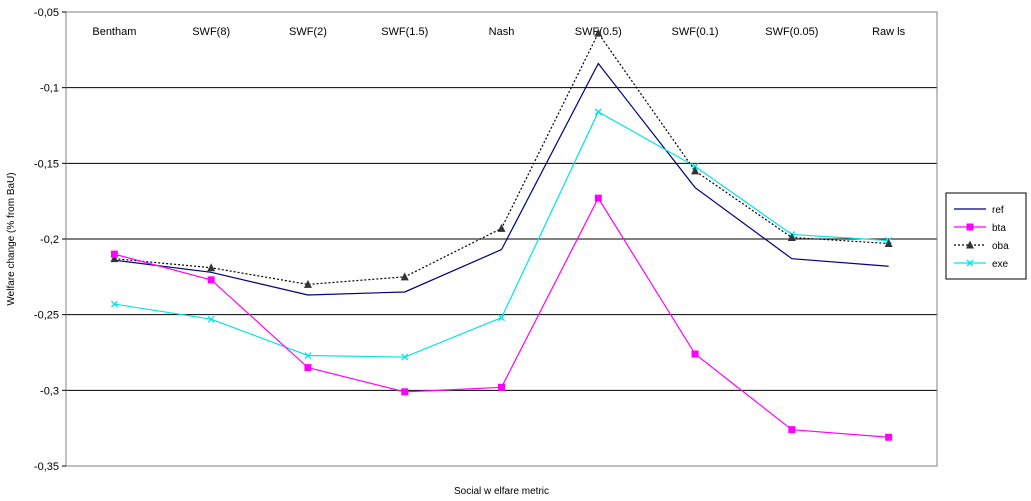  Describe the element at coordinates (49, 89) in the screenshot. I see `y-tick-label: -0,1` at that location.